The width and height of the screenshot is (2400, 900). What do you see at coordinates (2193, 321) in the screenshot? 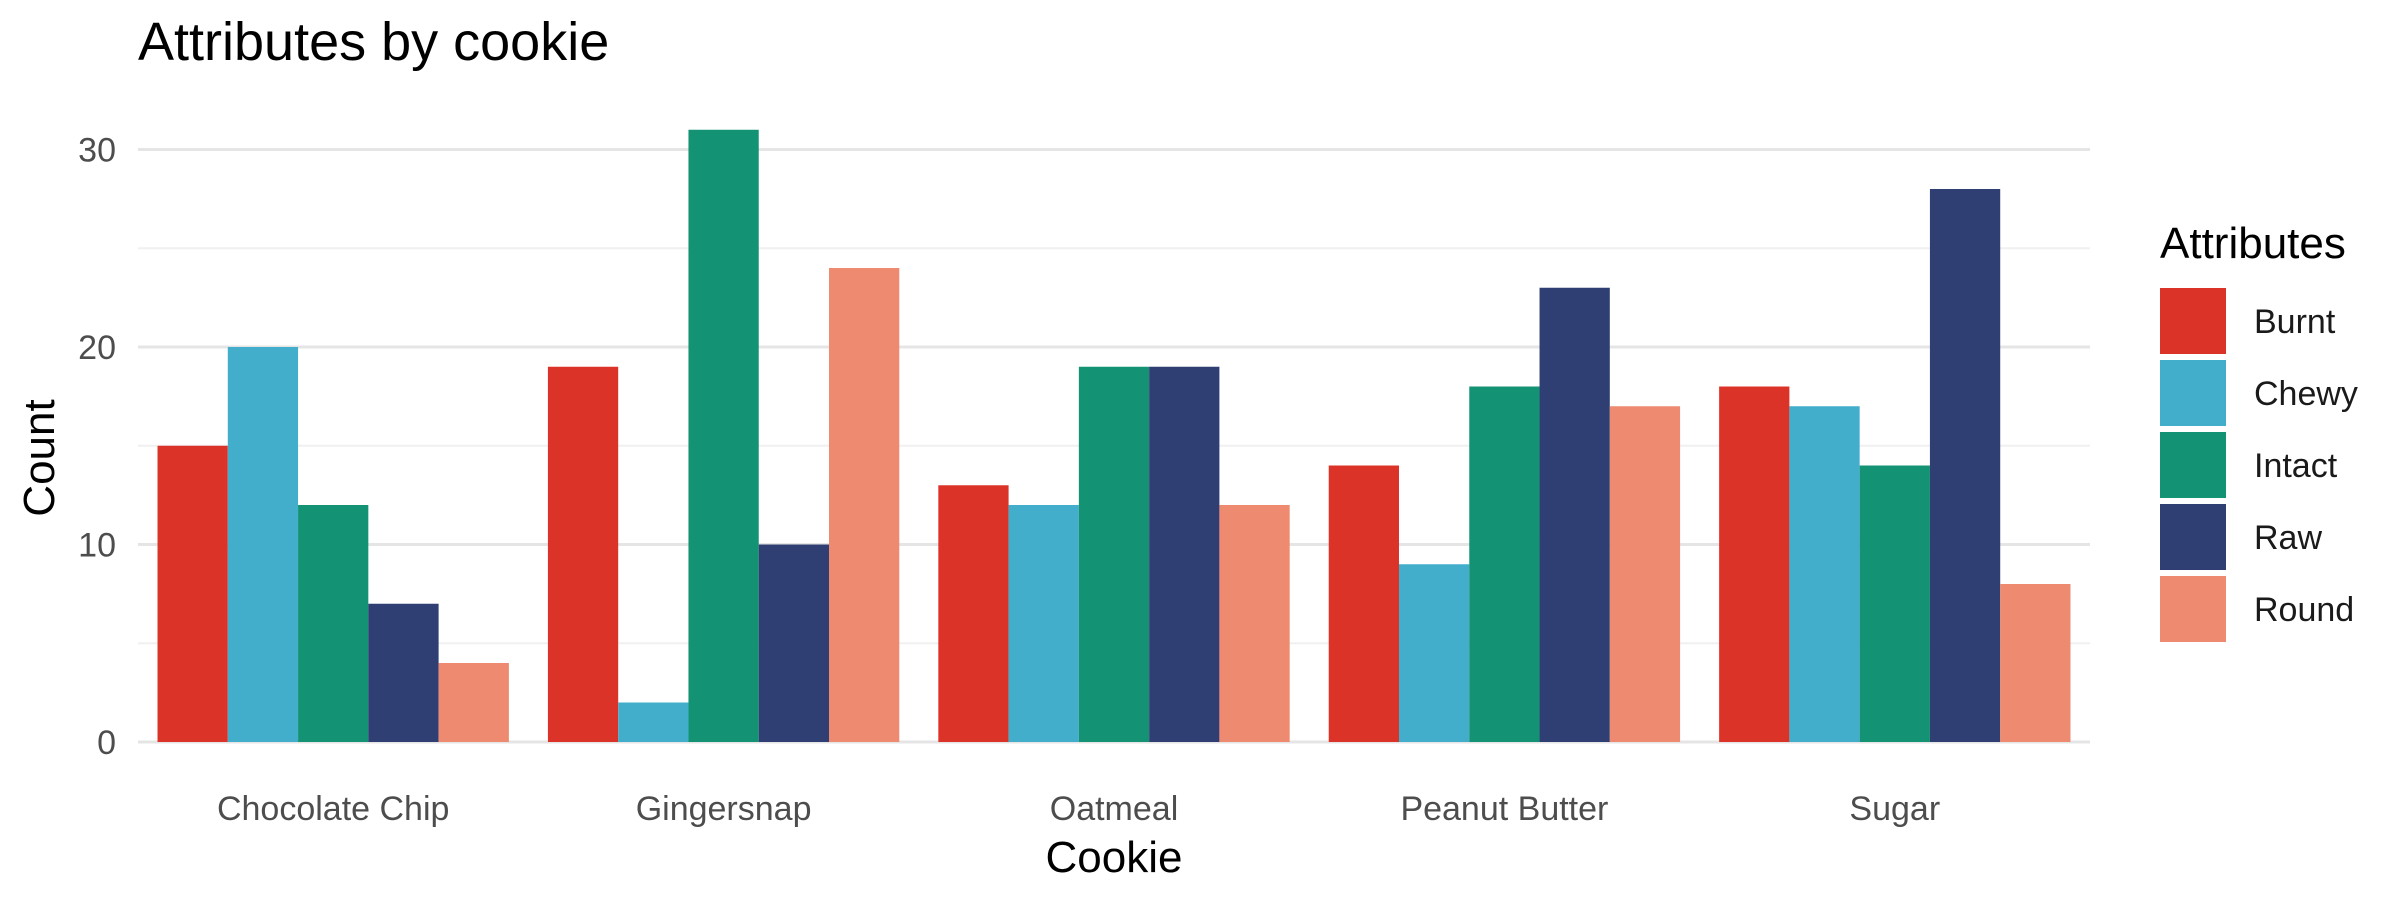
I see `legend-key-burnt` at bounding box center [2193, 321].